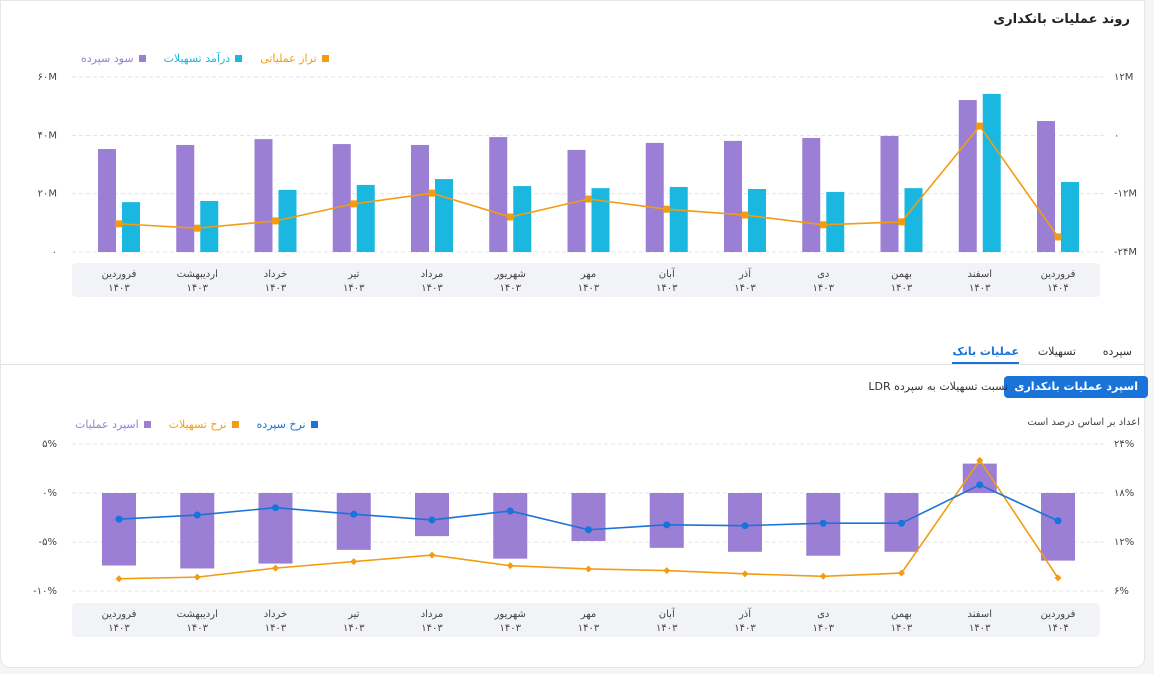 Image resolution: width=1154 pixels, height=674 pixels. What do you see at coordinates (1124, 444) in the screenshot?
I see `y2-tick-label: ۲۴%` at bounding box center [1124, 444].